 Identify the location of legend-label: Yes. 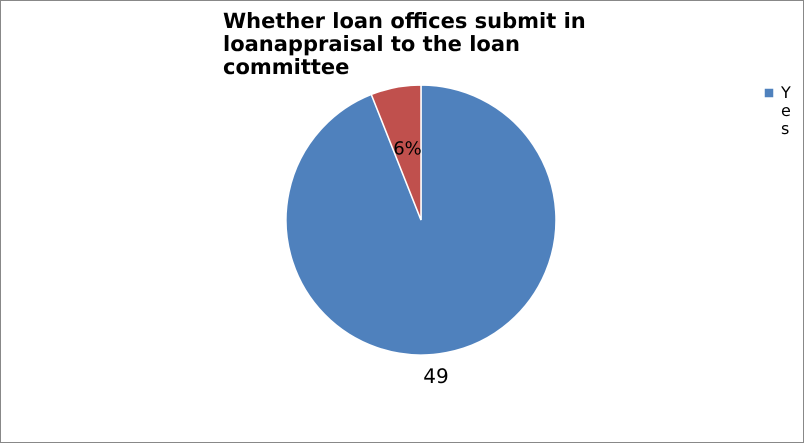
(785, 110).